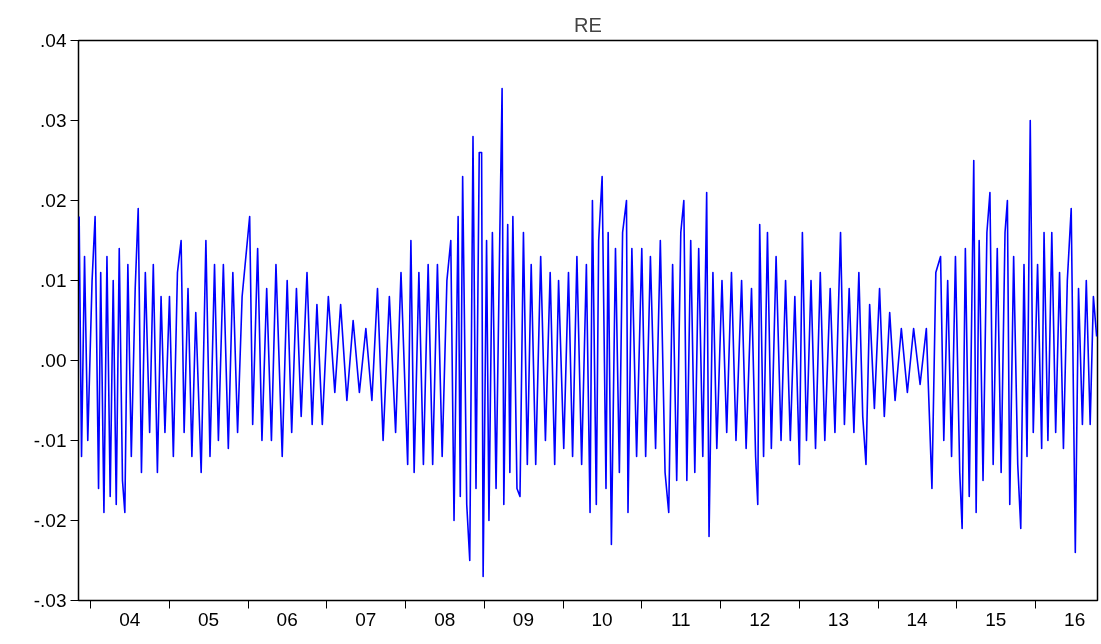 The image size is (1101, 644). I want to click on chart-title: RE, so click(588, 24).